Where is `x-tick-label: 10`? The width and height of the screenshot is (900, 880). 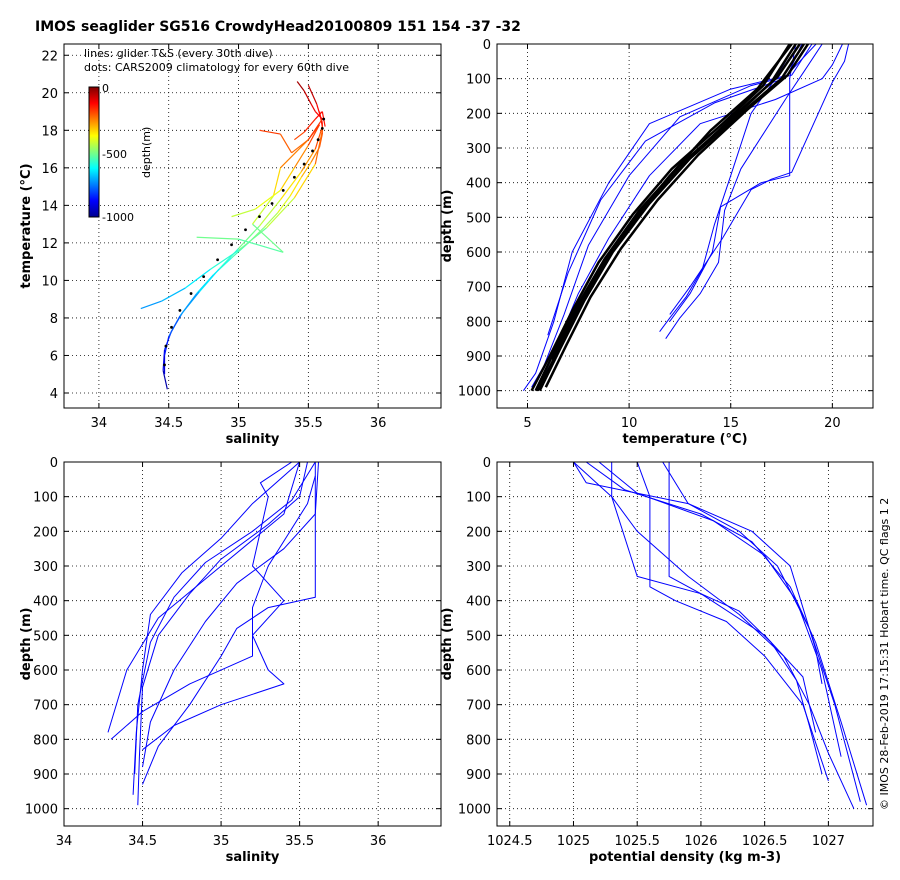 x-tick-label: 10 is located at coordinates (629, 423).